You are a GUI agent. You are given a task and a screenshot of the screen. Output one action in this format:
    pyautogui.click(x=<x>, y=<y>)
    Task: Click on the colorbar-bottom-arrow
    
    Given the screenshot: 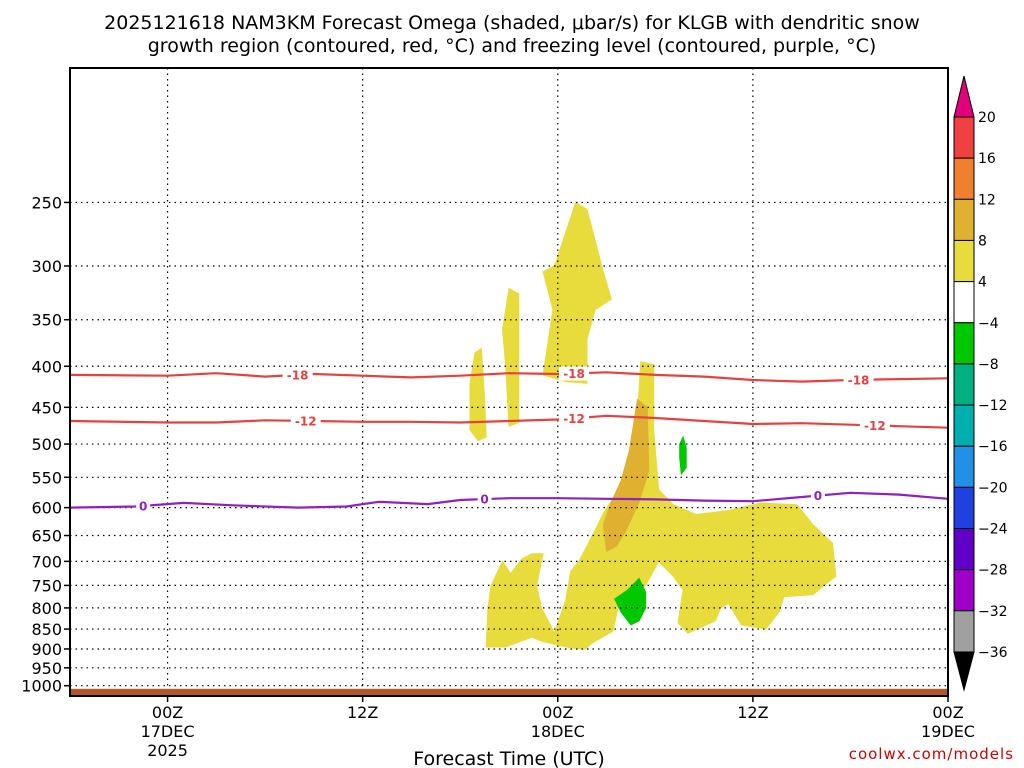 What is the action you would take?
    pyautogui.click(x=964, y=671)
    